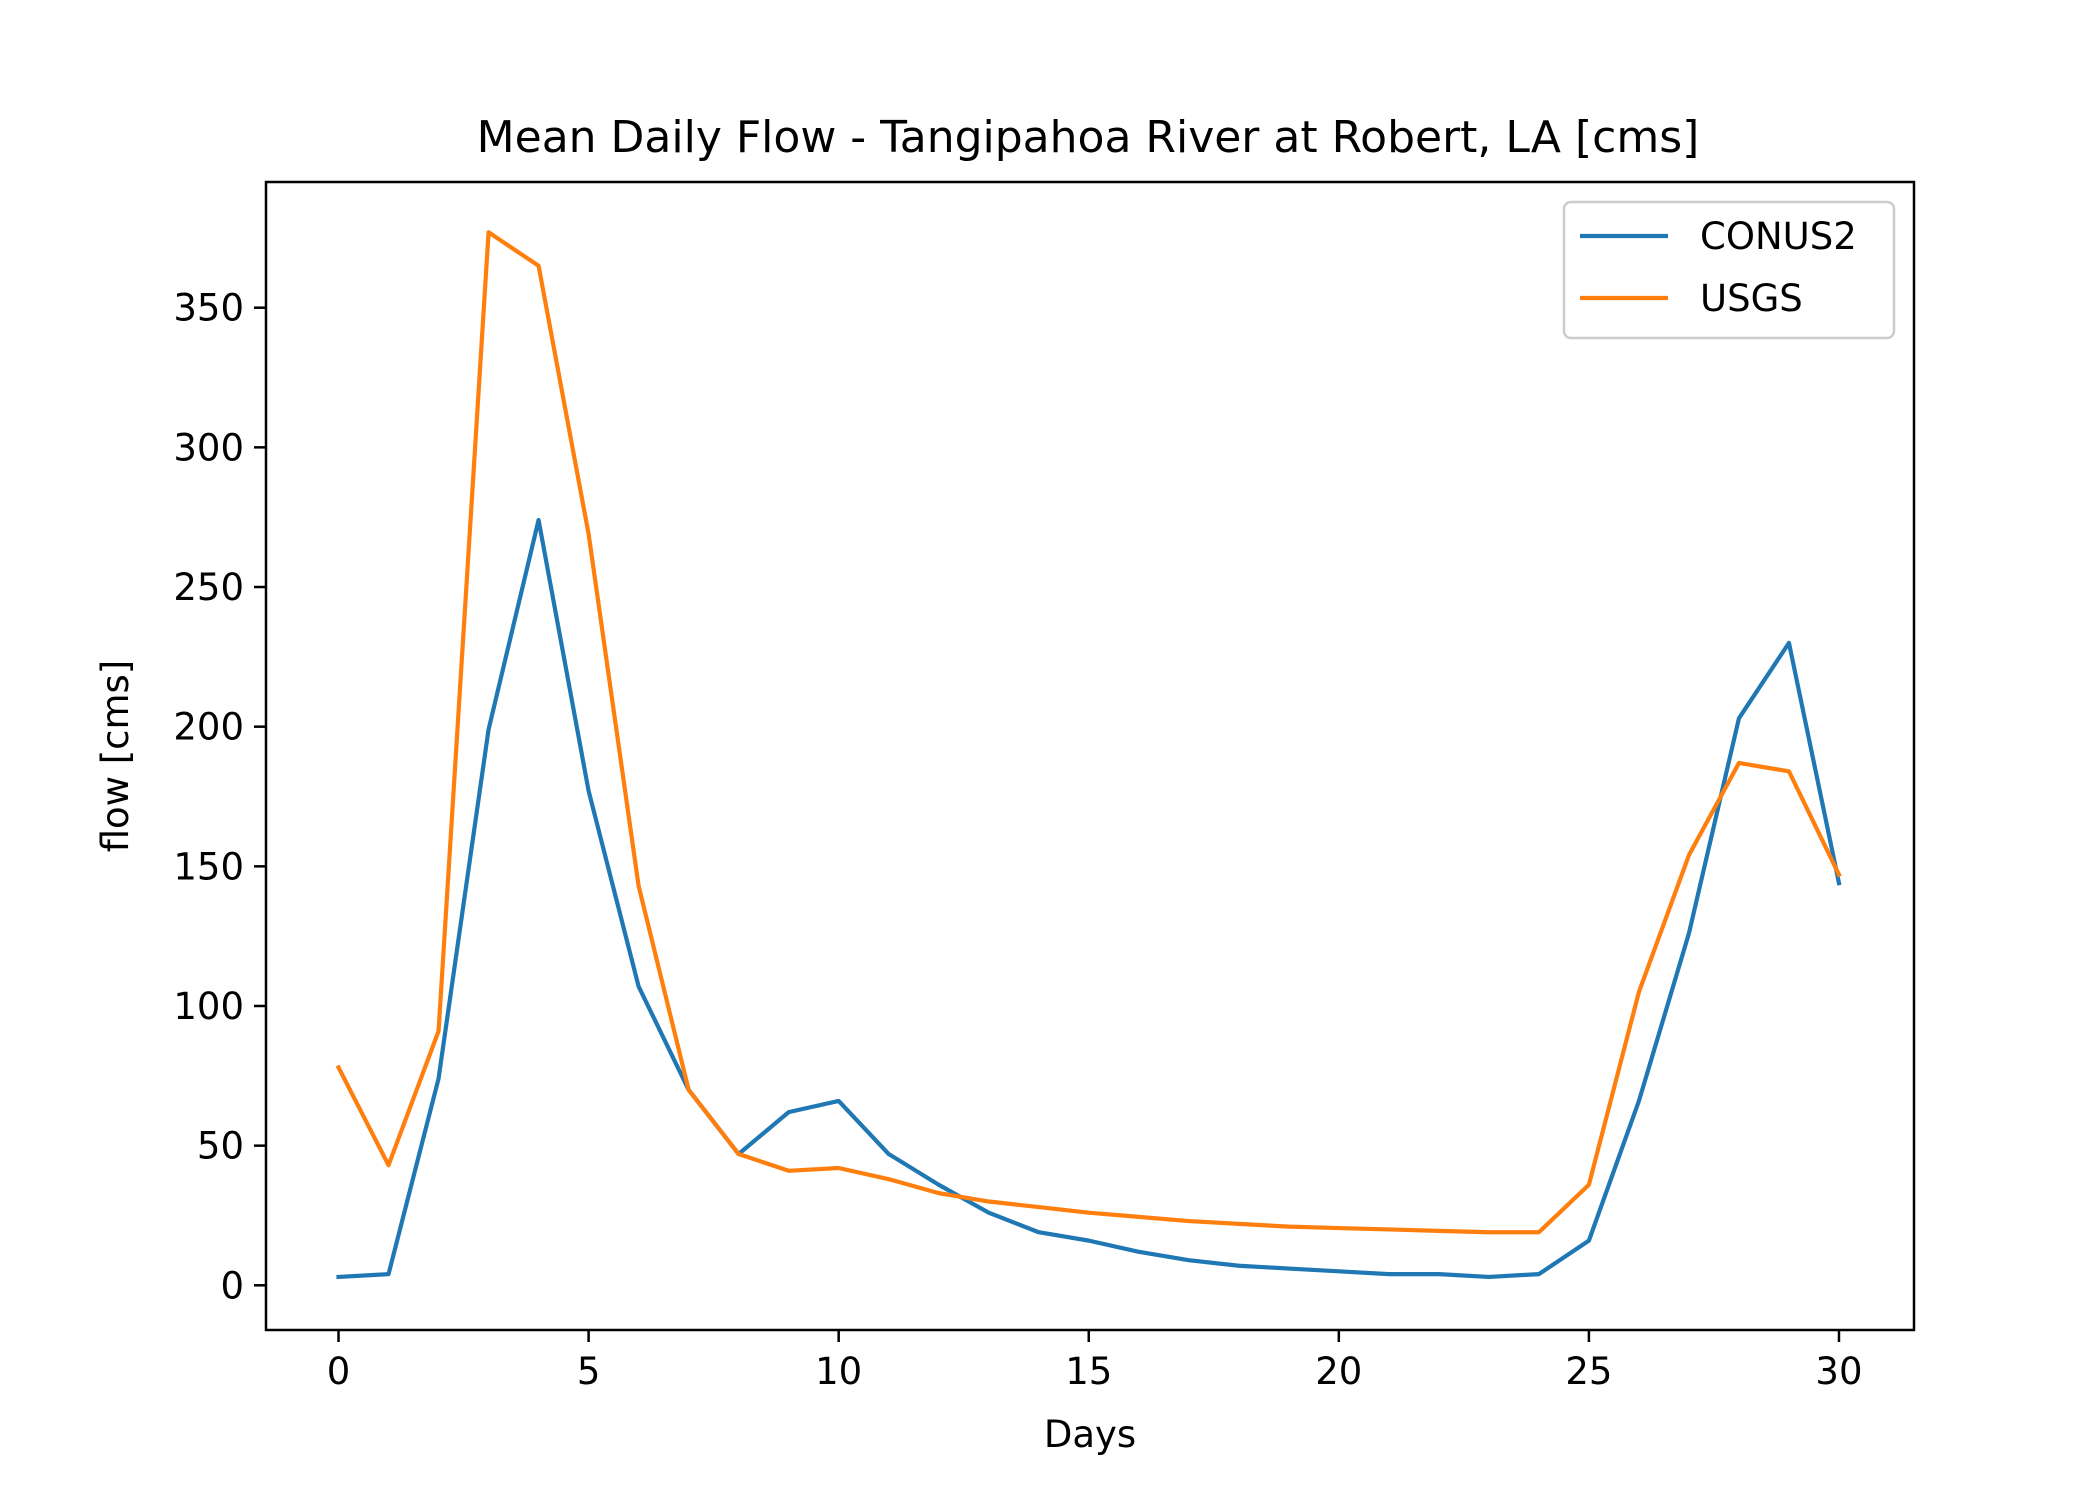  What do you see at coordinates (1338, 1371) in the screenshot?
I see `x-tick-label: 20` at bounding box center [1338, 1371].